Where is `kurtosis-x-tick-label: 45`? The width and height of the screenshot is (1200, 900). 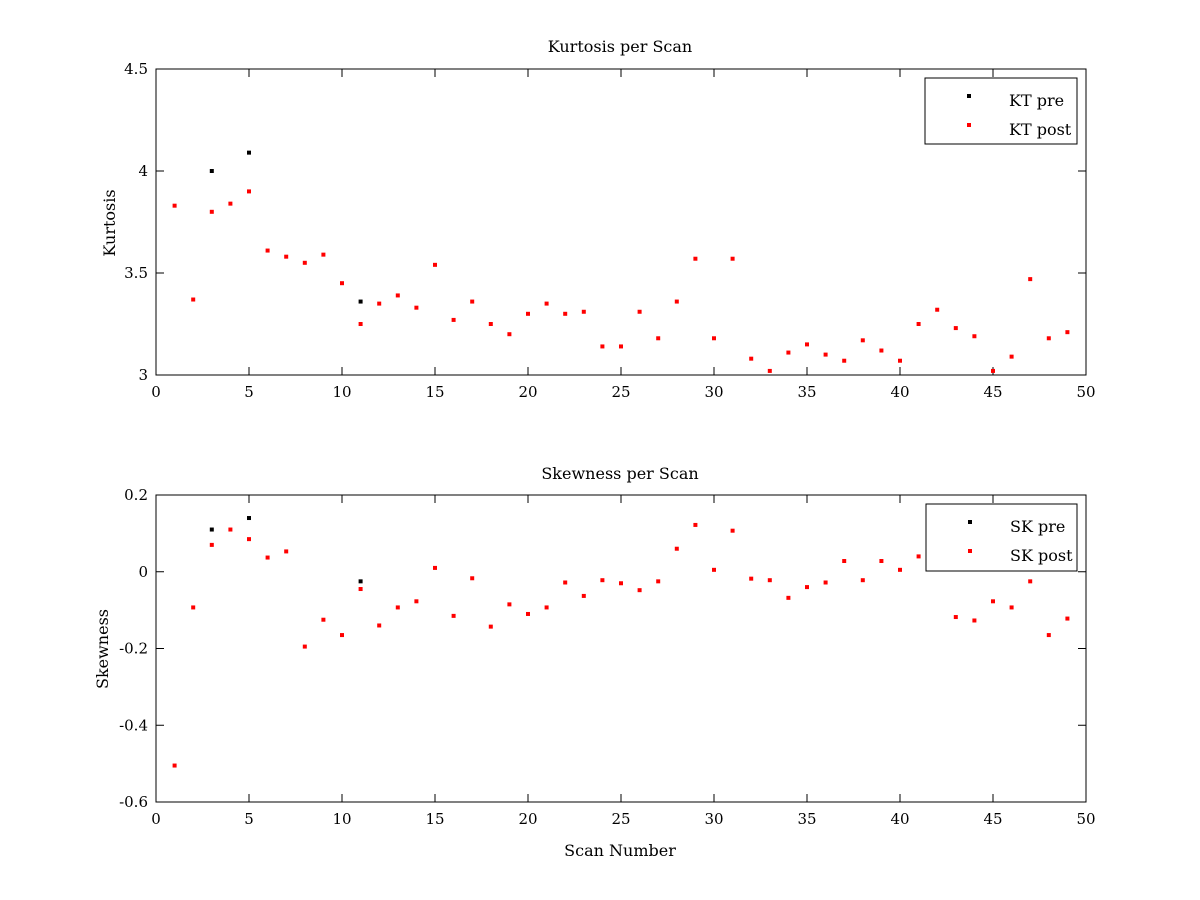 kurtosis-x-tick-label: 45 is located at coordinates (992, 392).